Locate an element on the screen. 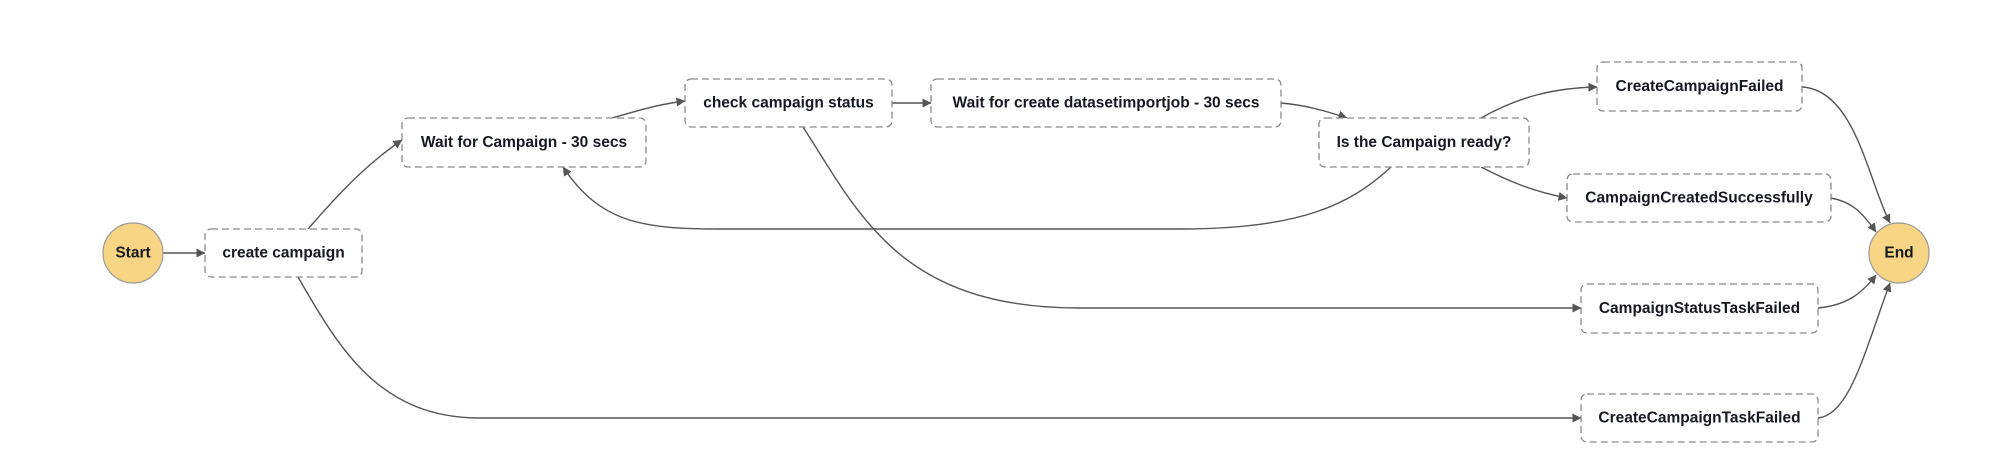  node-create-campaign-task-failed-box is located at coordinates (1699, 418).